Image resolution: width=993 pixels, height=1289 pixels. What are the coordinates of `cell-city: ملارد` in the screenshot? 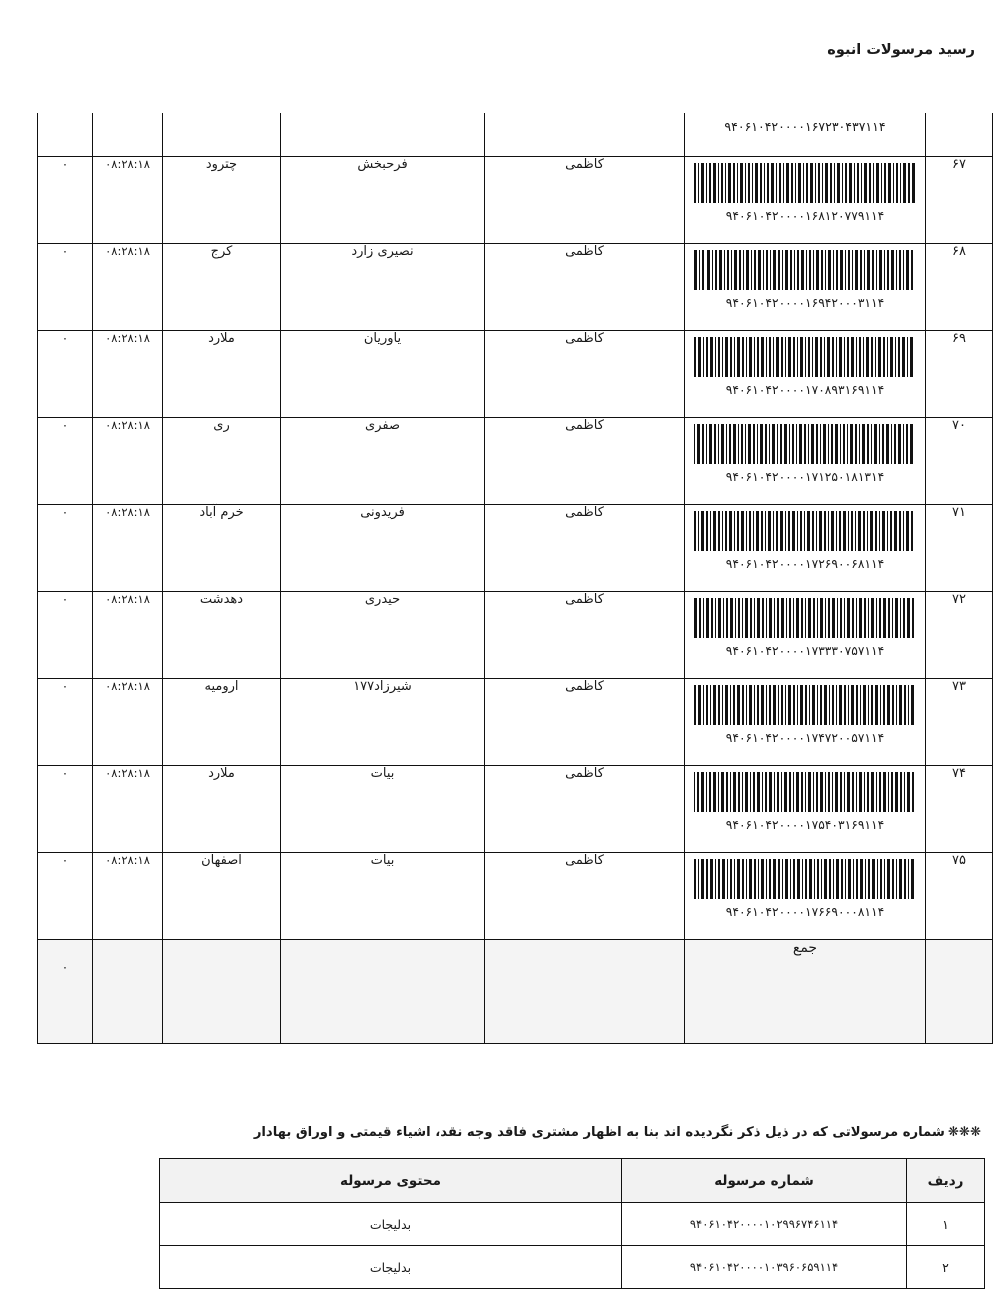 It's located at (221, 374).